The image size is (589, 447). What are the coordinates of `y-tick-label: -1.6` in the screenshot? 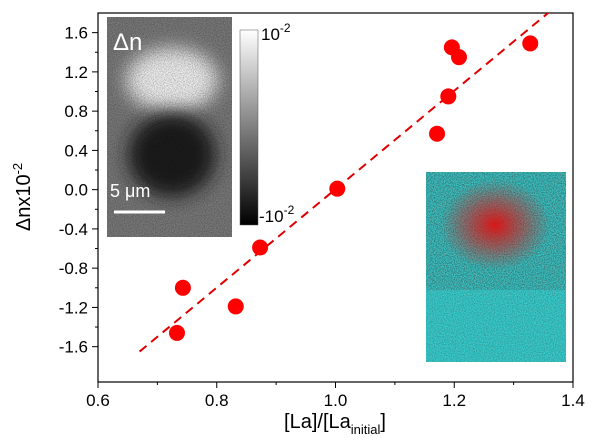 It's located at (73, 347).